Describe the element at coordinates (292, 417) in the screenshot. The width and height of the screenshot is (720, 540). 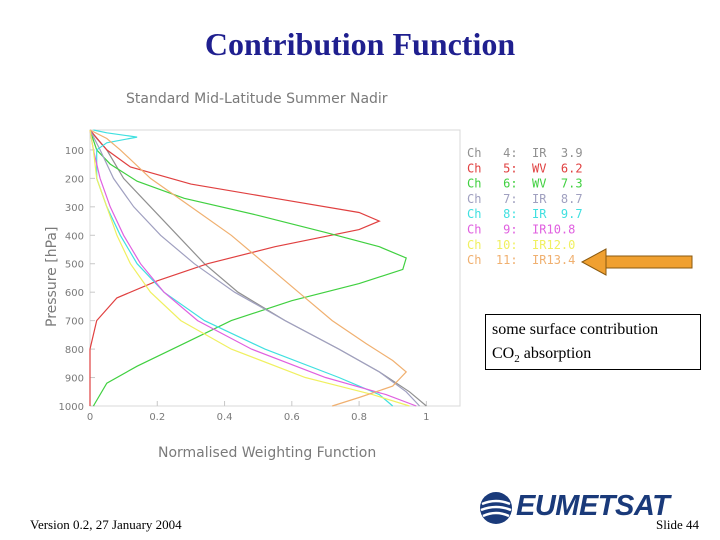
I see `x-tick-label: 0.6` at that location.